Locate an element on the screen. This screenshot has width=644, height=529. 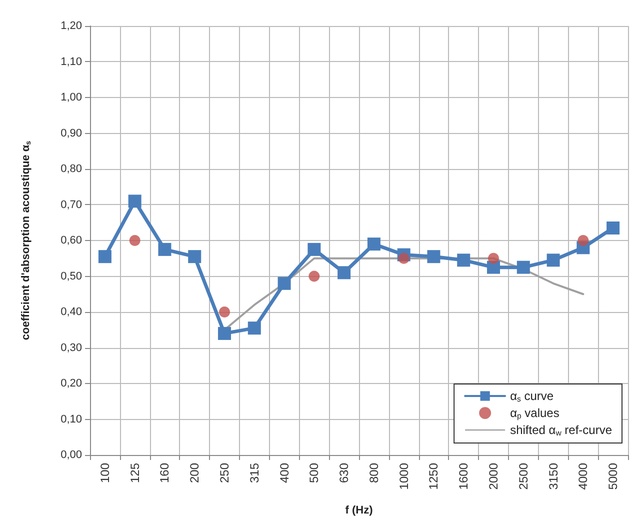
x-tick-label: 4000 is located at coordinates (583, 476).